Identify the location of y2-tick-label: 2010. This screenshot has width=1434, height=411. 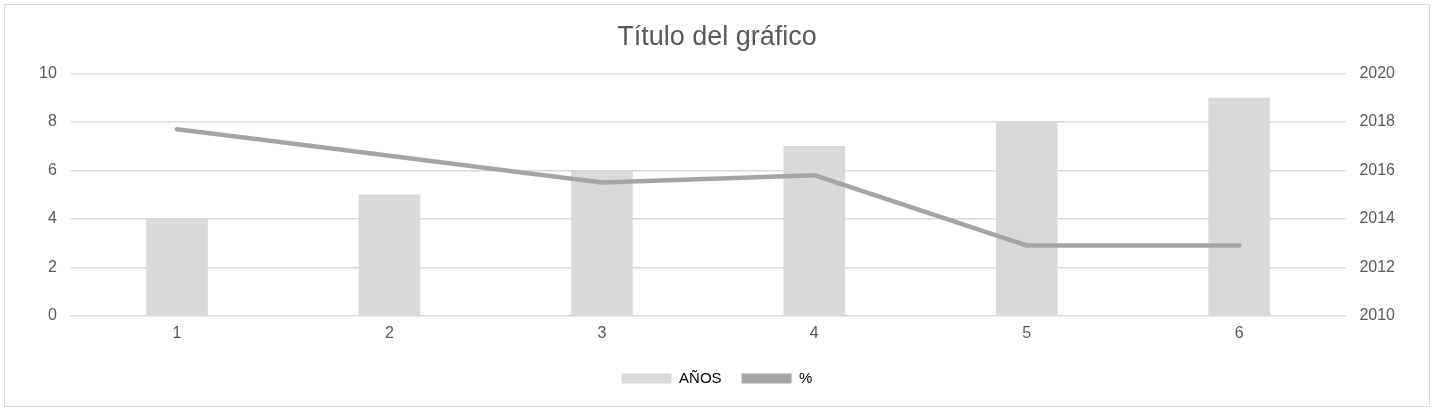
(1377, 315).